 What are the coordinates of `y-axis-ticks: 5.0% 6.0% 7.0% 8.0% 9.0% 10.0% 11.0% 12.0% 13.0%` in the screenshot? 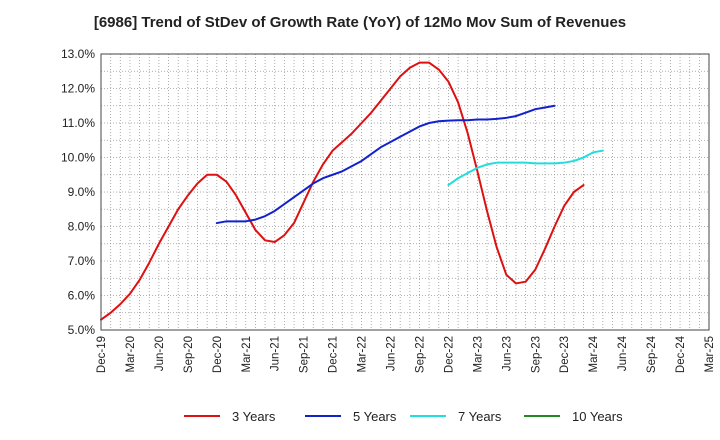 It's located at (78, 192).